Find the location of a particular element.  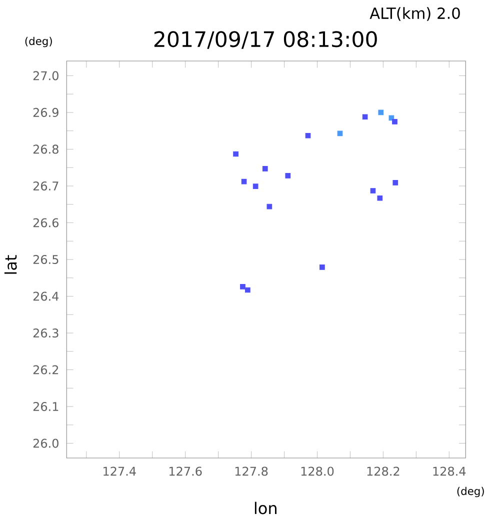

x-axis-title: lon is located at coordinates (266, 508).